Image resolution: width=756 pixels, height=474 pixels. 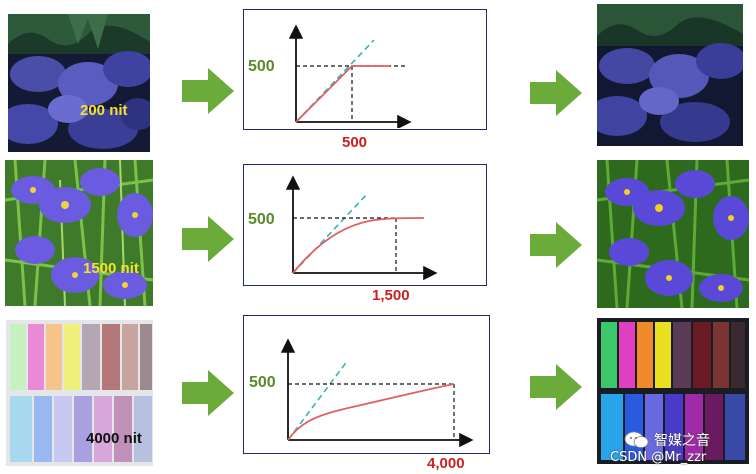 I want to click on tone-curve-panel-1: 500, so click(x=365, y=69).